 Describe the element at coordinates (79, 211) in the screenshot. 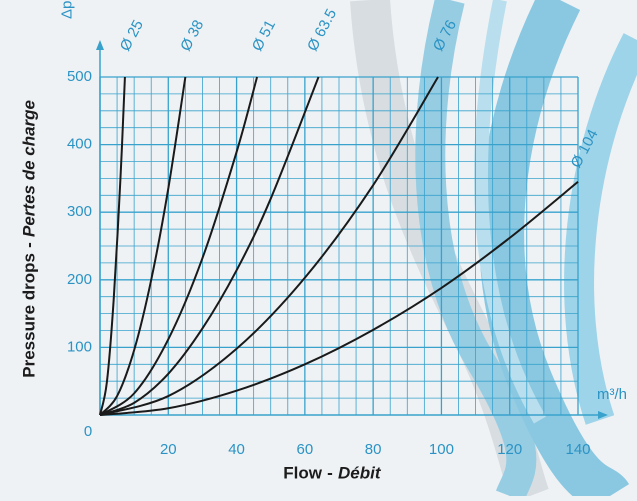

I see `y-tick-label: 300` at that location.